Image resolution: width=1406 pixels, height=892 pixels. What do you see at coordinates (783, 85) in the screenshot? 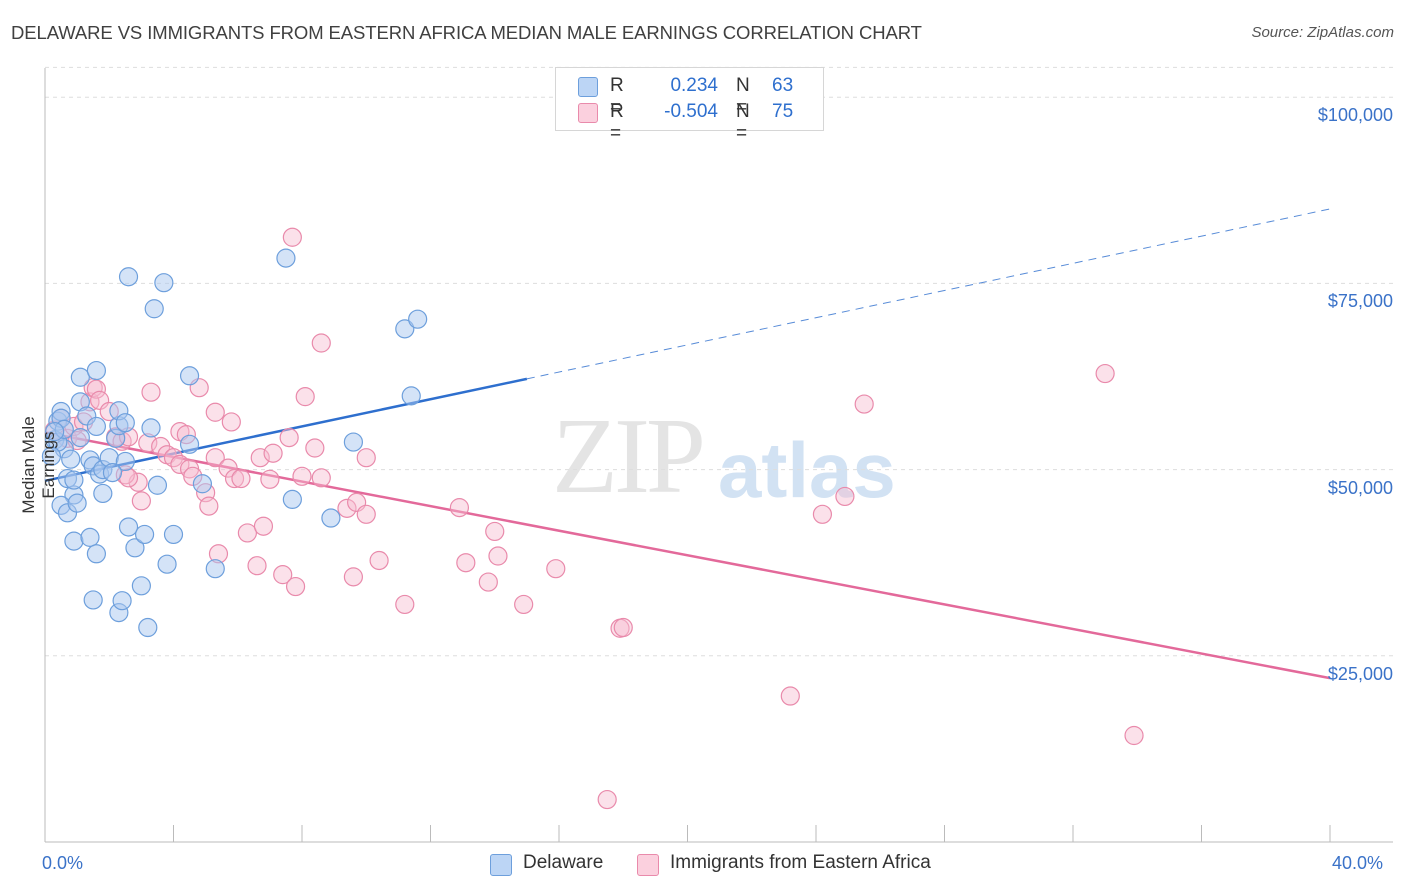
I see `legend-n-value: 63` at bounding box center [783, 85].